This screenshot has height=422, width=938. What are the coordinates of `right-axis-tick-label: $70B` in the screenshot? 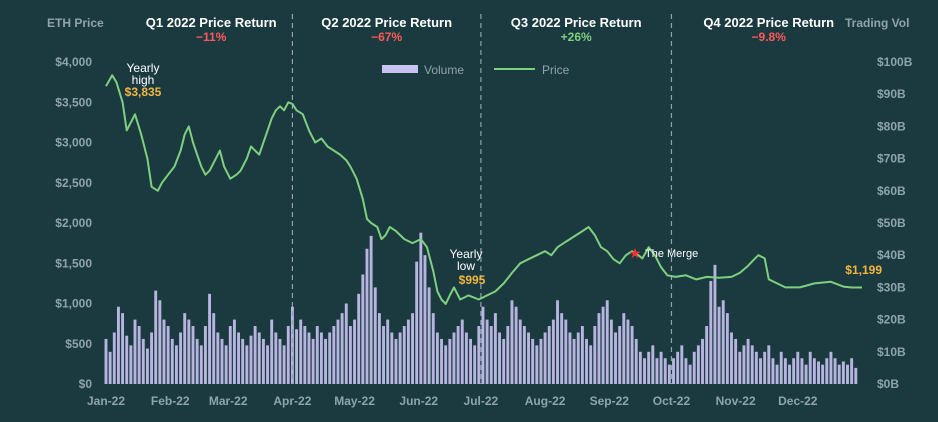 It's located at (891, 159).